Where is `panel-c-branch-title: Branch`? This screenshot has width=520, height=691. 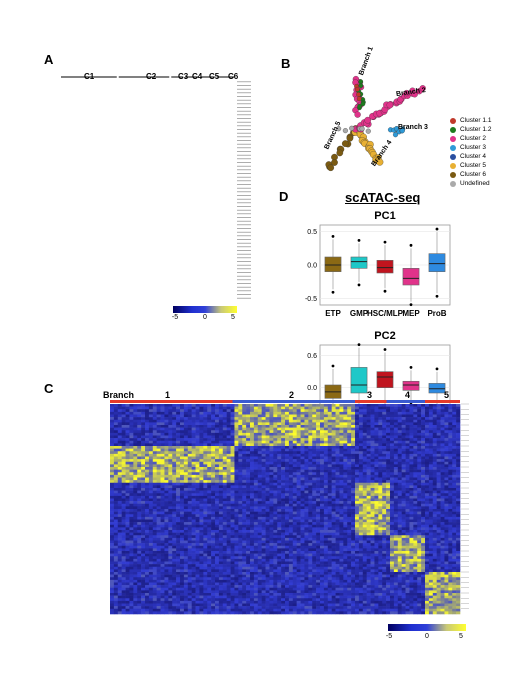
panel-c-branch-title: Branch is located at coordinates (119, 395).